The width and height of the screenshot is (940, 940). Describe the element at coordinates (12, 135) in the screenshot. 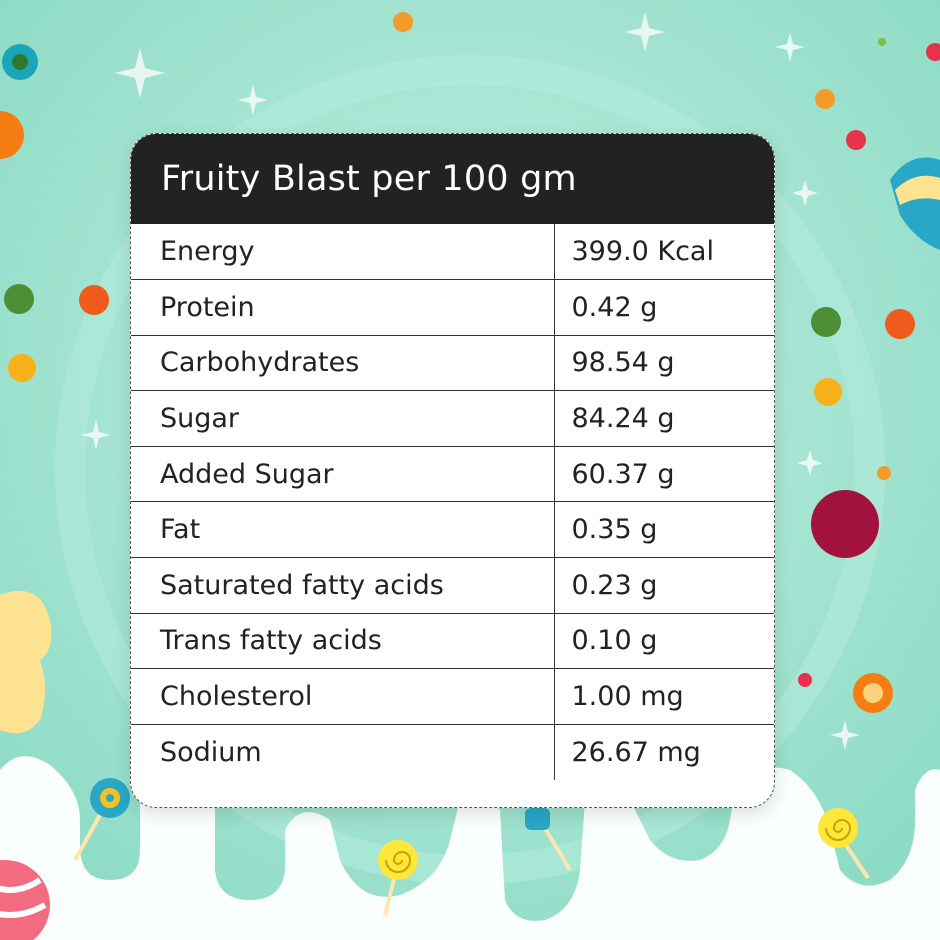

I see `ring-candy-icon` at that location.